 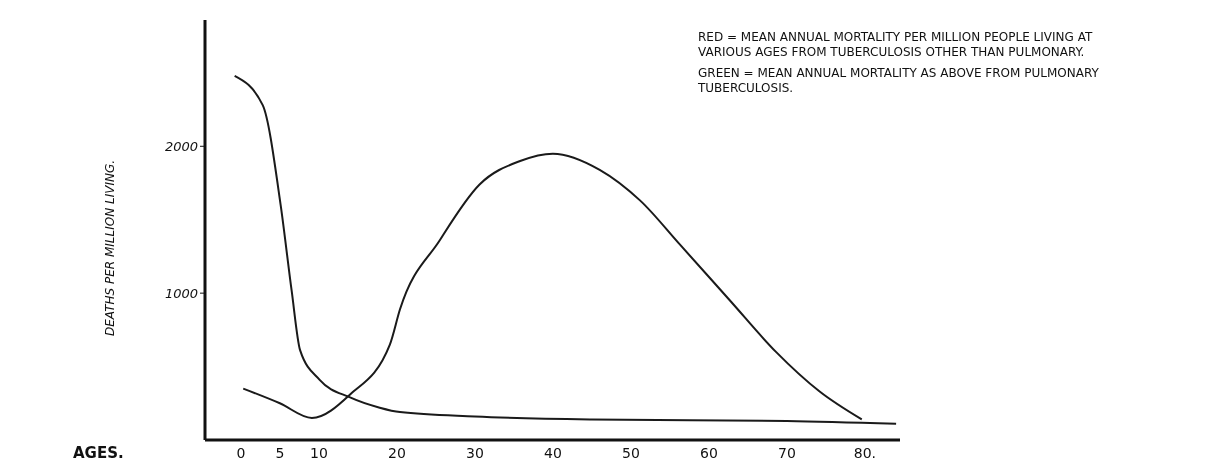 I want to click on x-tick-label: 60, so click(x=708, y=452).